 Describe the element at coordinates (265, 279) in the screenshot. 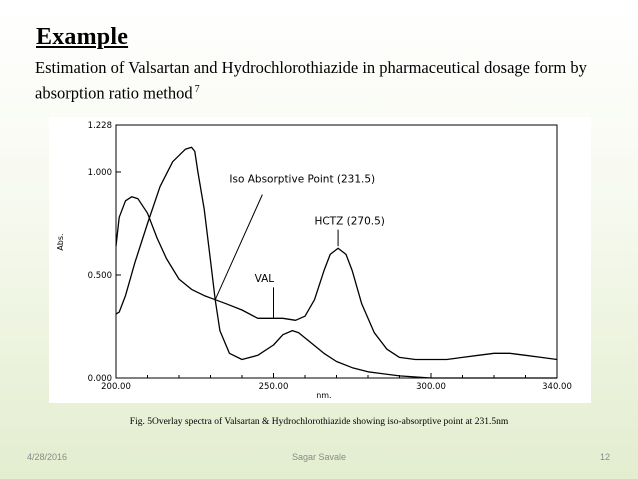

I see `val-label: VAL` at that location.